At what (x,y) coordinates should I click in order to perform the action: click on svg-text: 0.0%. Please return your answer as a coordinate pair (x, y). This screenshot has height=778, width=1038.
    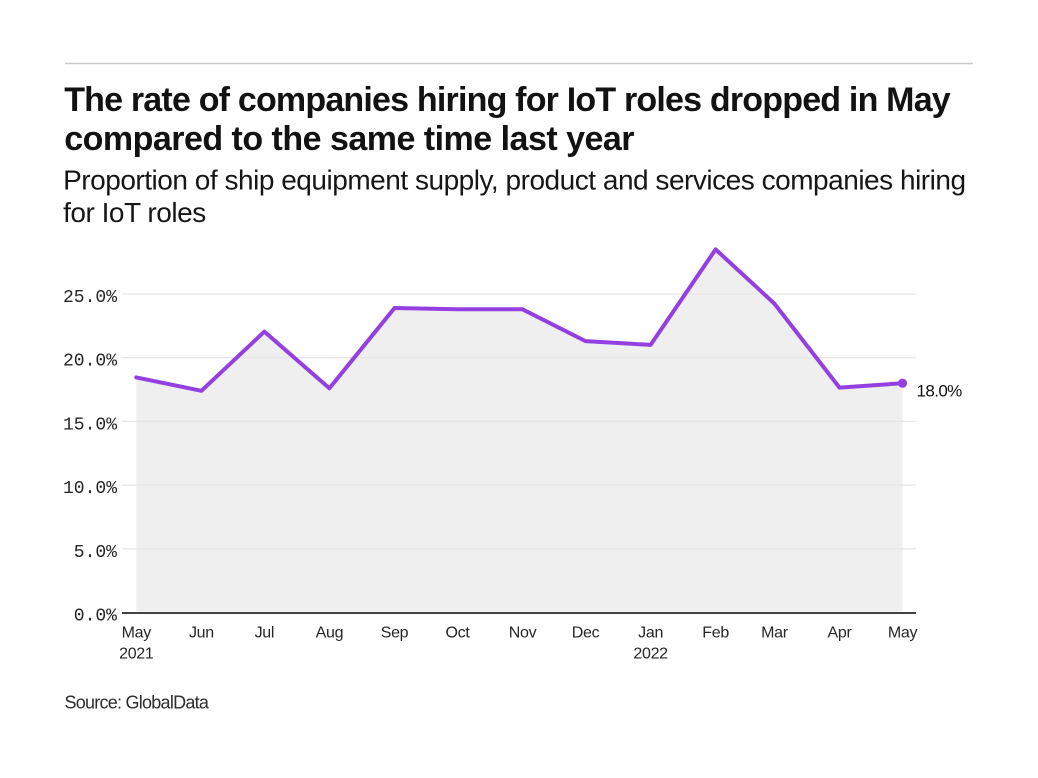
    Looking at the image, I should click on (95, 617).